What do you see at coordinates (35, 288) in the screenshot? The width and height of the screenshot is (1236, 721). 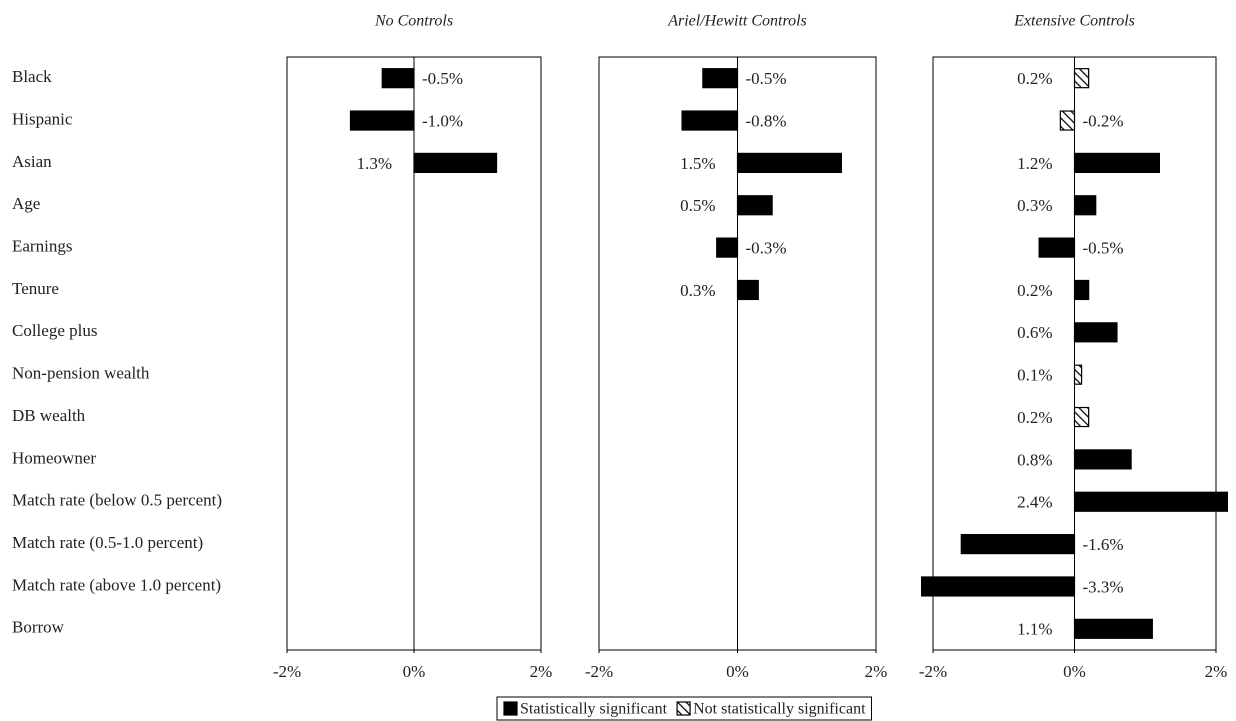 I see `category-label: Tenure` at bounding box center [35, 288].